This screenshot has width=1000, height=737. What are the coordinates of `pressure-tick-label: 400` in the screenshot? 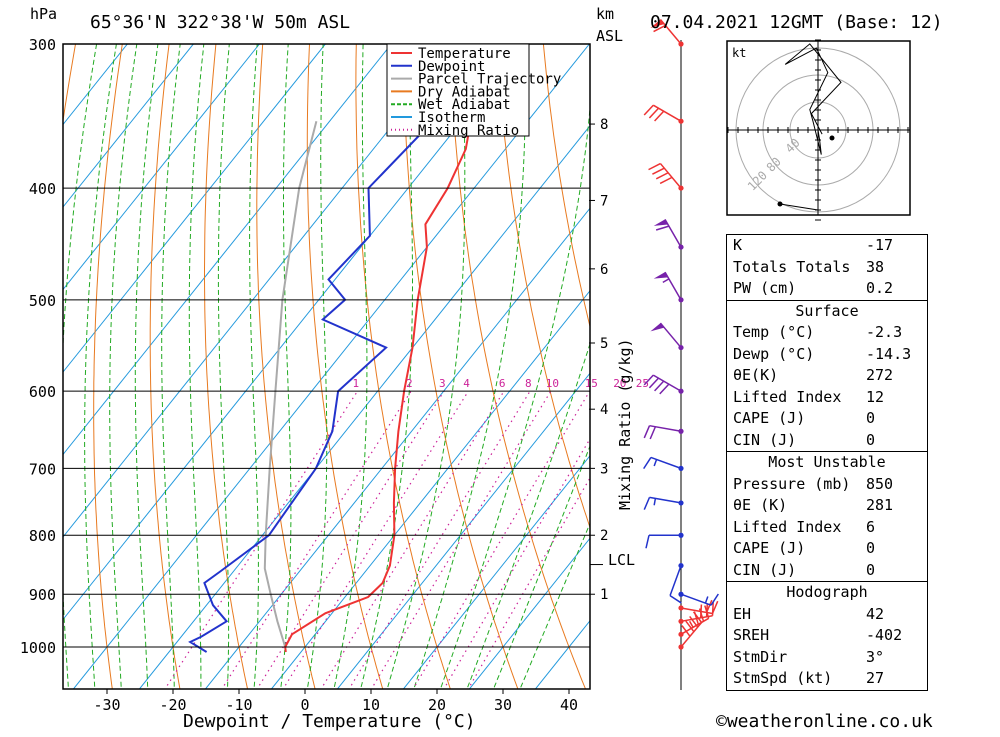 It's located at (42, 189).